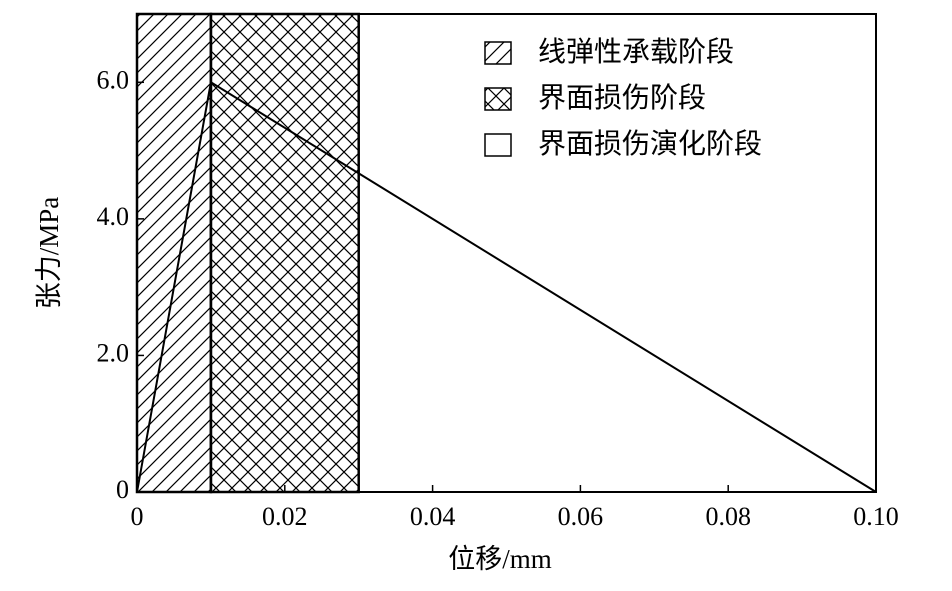 This screenshot has height=591, width=952. What do you see at coordinates (636, 51) in the screenshot?
I see `legend-label: 线弹性承载阶段` at bounding box center [636, 51].